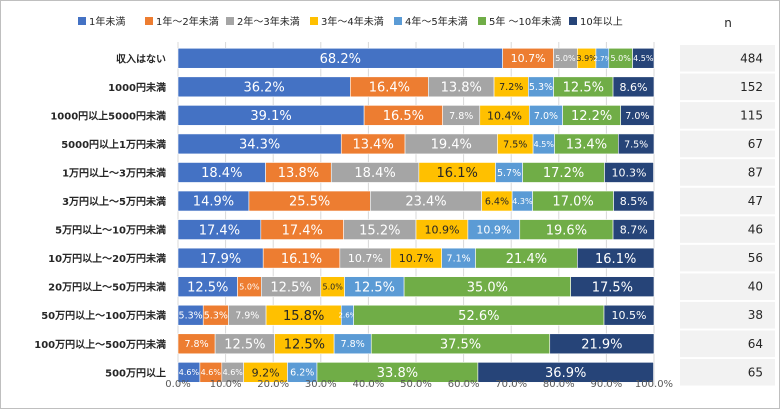 Image resolution: width=780 pixels, height=409 pixels. I want to click on data-label: 36.2%, so click(263, 88).